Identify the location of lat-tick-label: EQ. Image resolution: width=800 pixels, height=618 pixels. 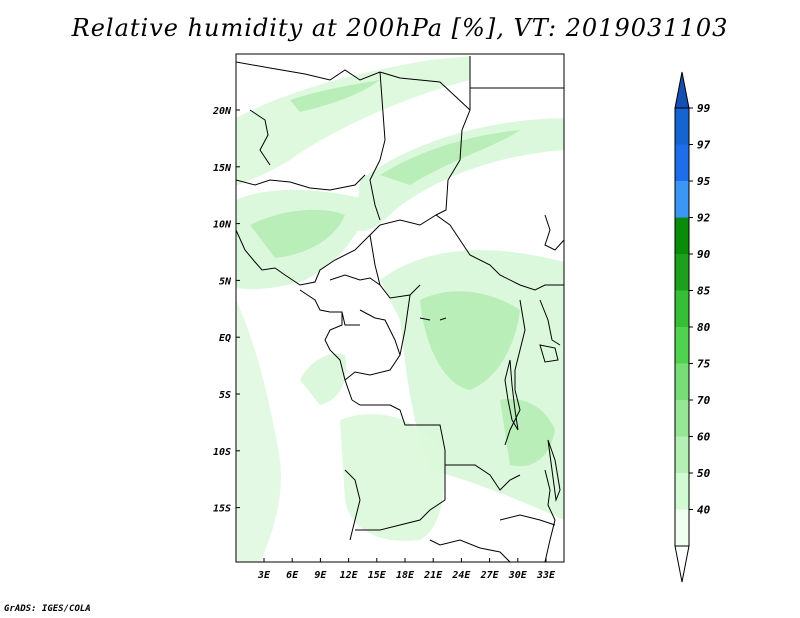
(225, 338).